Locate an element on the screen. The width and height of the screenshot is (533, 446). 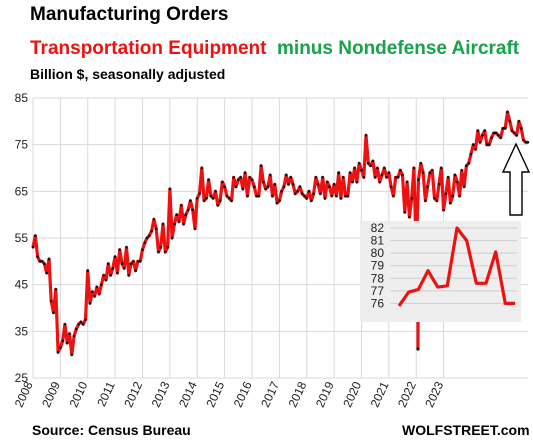
x-tick-label: 2013 is located at coordinates (161, 394).